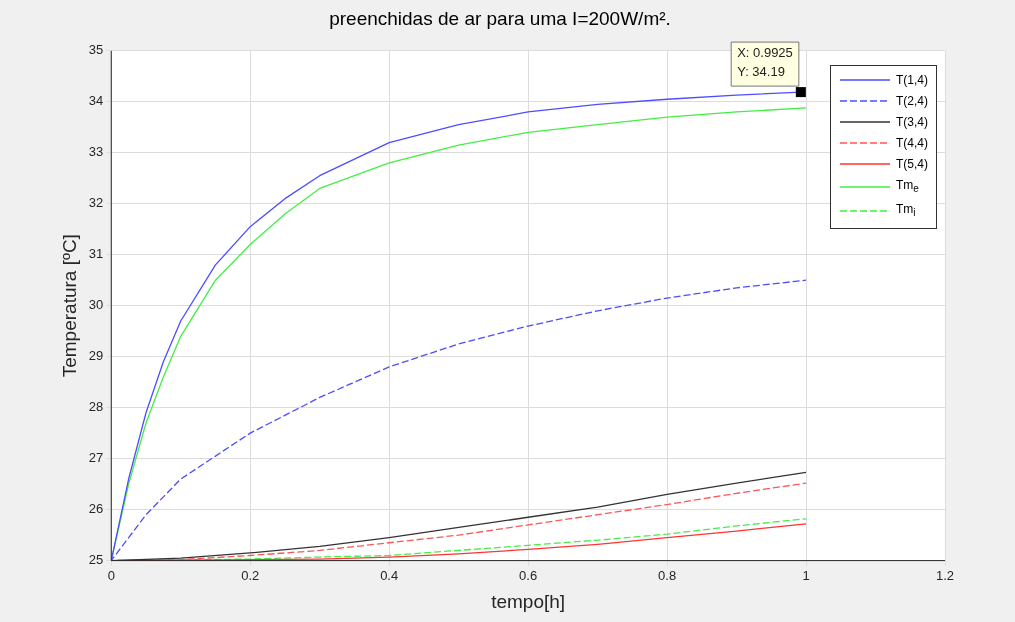 Image resolution: width=1015 pixels, height=622 pixels. I want to click on x-tick-label: 0, so click(111, 575).